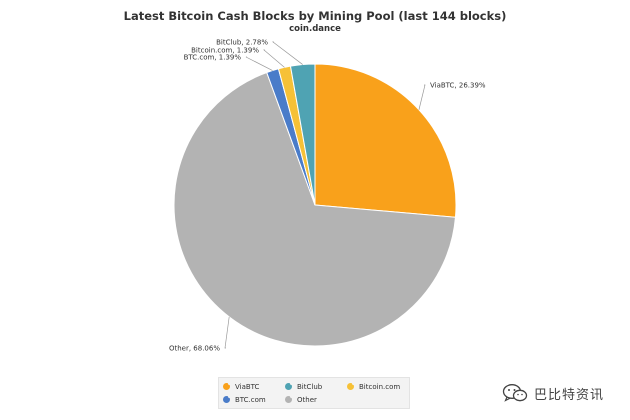 This screenshot has height=420, width=630. What do you see at coordinates (310, 386) in the screenshot?
I see `legend-label: BitClub` at bounding box center [310, 386].